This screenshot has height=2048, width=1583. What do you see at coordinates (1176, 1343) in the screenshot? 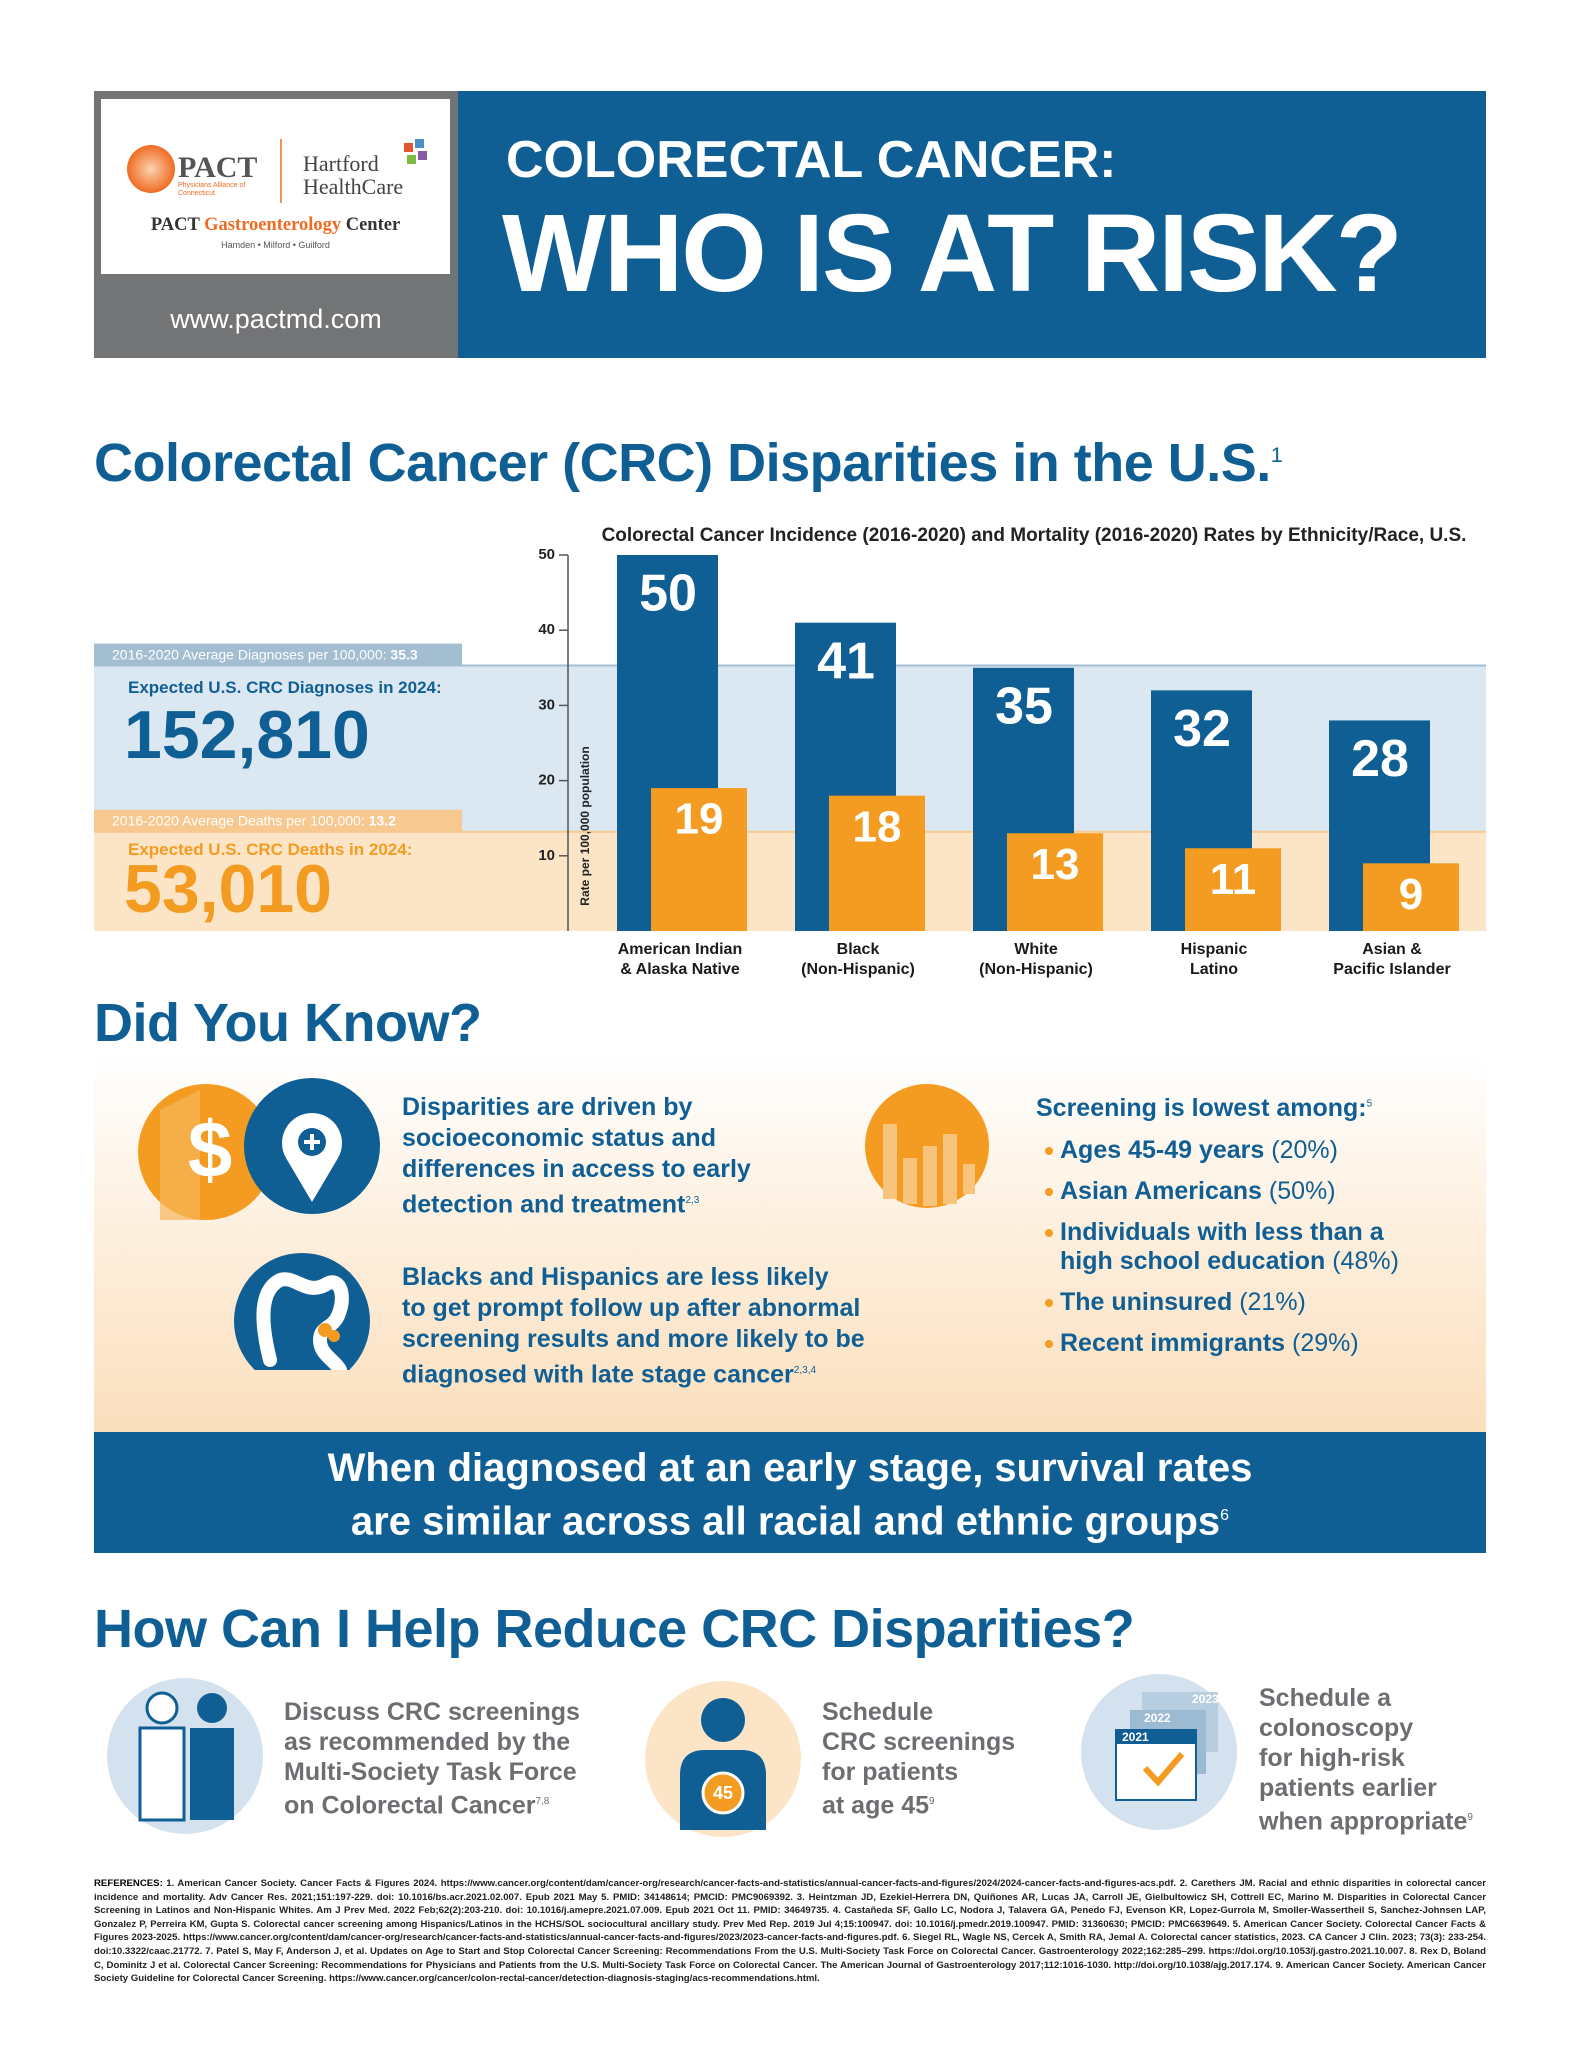
I see `screening-group: Recent immigrants` at bounding box center [1176, 1343].